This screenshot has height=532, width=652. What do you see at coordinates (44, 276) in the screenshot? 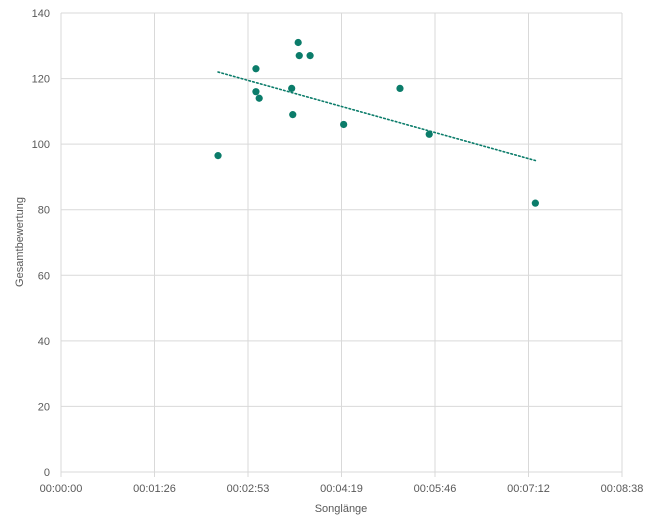
I see `y-tick-label: 60` at bounding box center [44, 276].